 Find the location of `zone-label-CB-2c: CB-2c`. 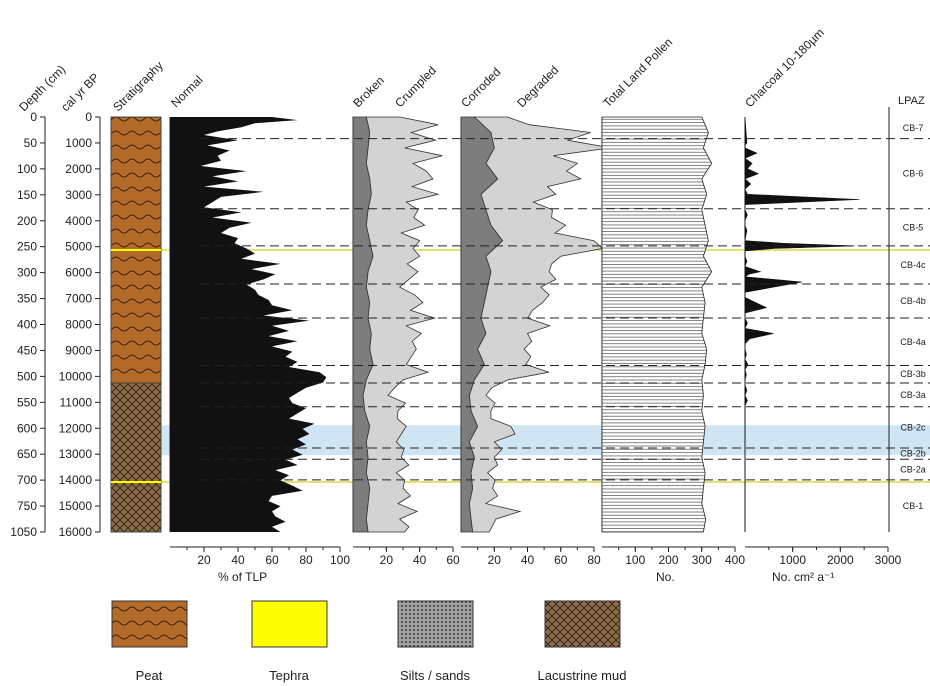

zone-label-CB-2c: CB-2c is located at coordinates (913, 427).